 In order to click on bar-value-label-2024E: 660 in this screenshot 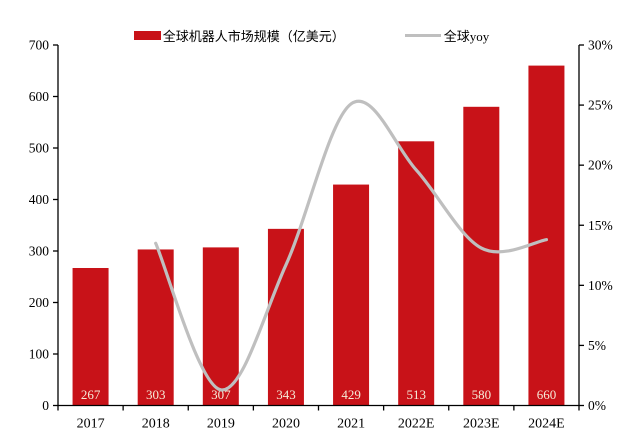, I will do `click(547, 394)`.